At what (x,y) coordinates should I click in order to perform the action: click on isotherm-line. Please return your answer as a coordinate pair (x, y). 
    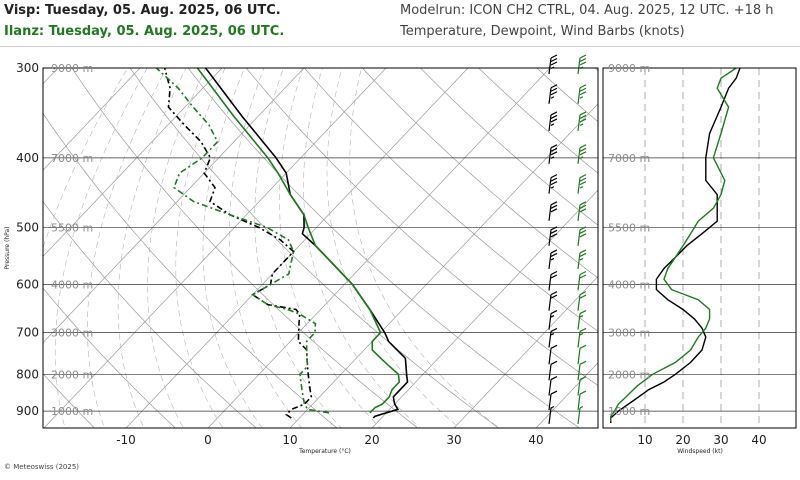
    Looking at the image, I should click on (92, 119).